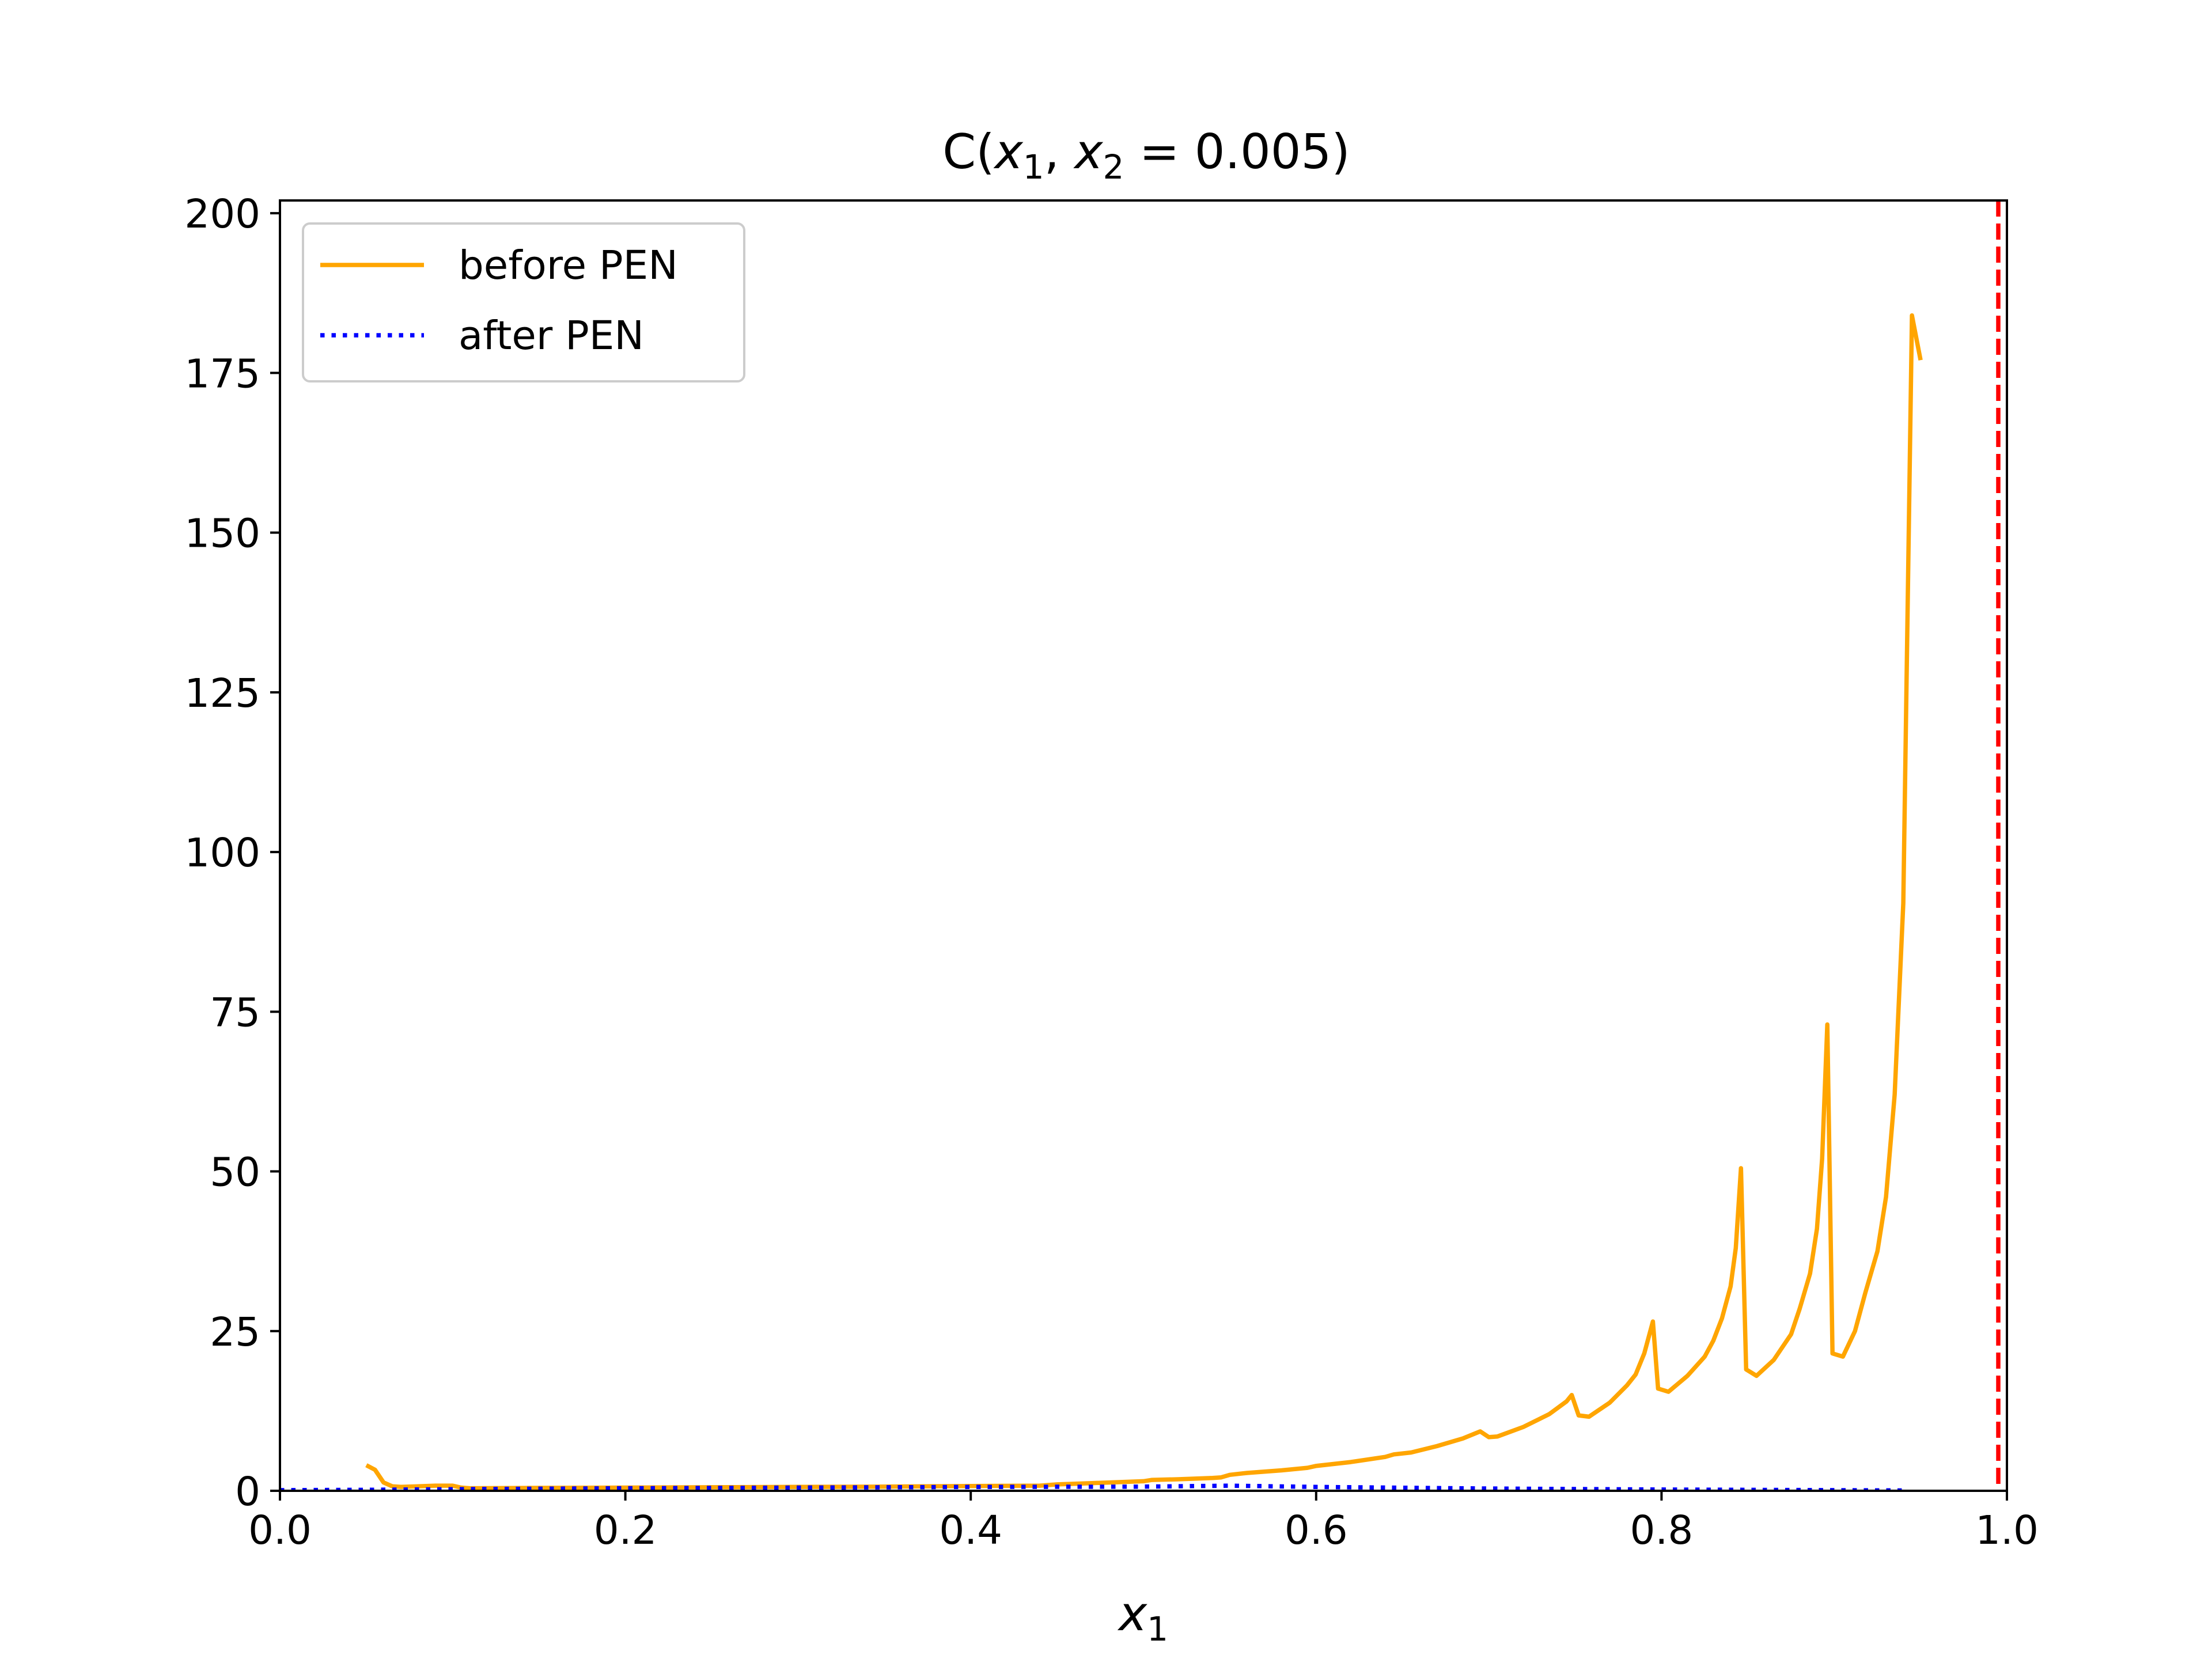 The image size is (2212, 1659). Describe the element at coordinates (551, 336) in the screenshot. I see `legend-label-after-pen: after PEN` at that location.